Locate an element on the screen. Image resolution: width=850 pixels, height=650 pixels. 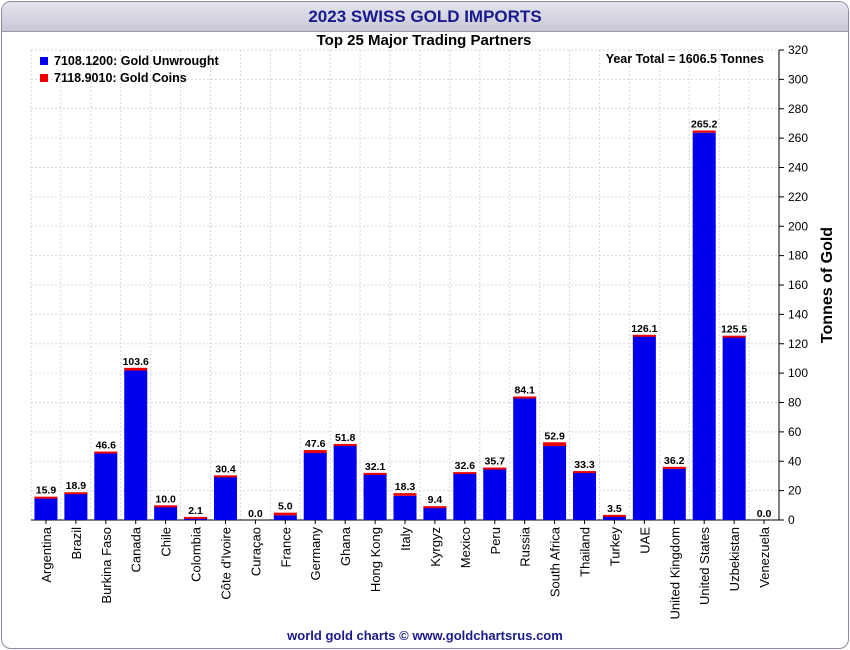
data-label-23: 125.5 is located at coordinates (734, 330).